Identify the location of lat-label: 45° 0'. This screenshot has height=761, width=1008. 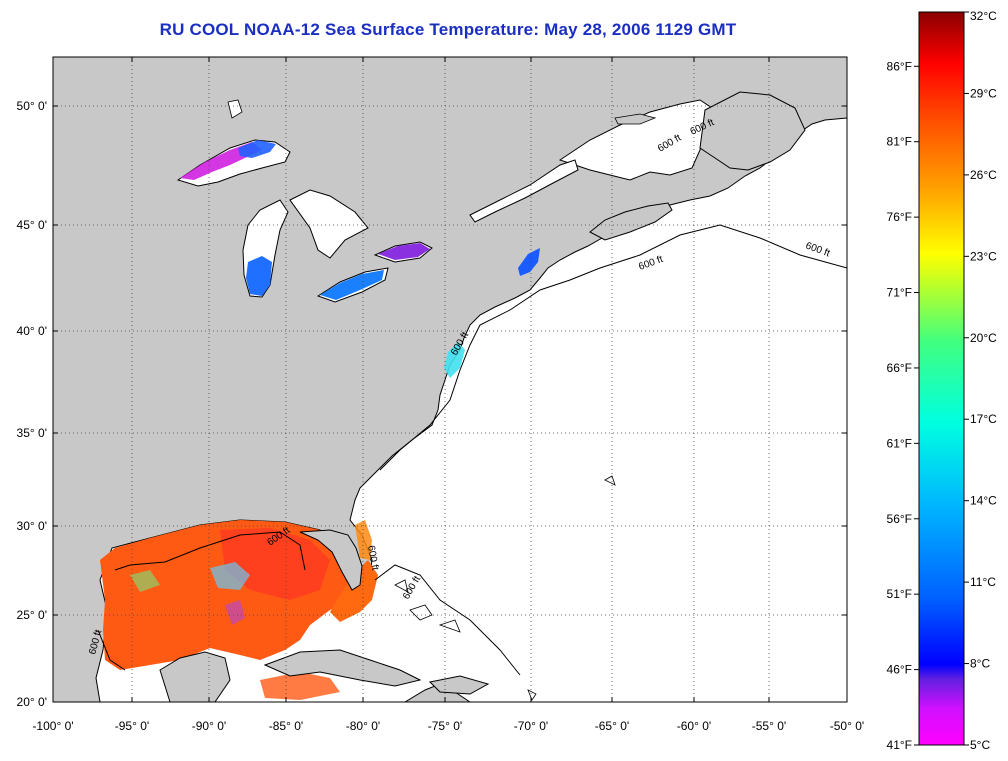
(32, 225).